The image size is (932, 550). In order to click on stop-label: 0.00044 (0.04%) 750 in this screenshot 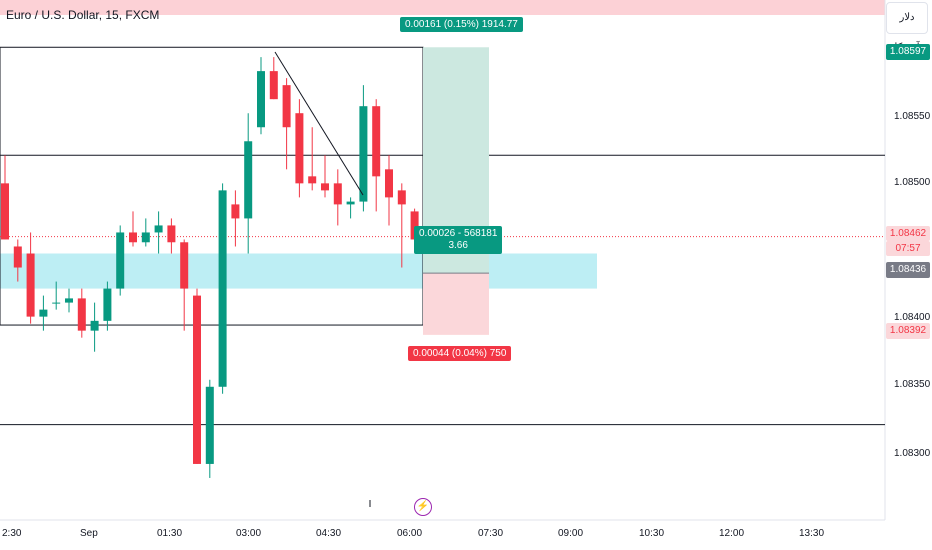, I will do `click(460, 353)`.